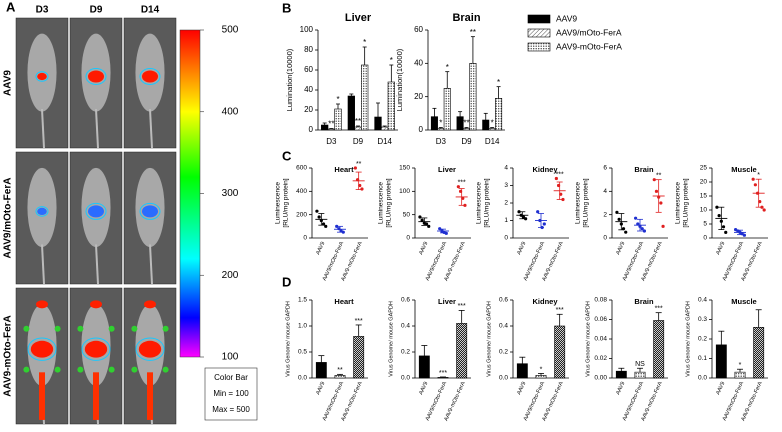  I want to click on y-tick-label: 0.3, so click(702, 319).